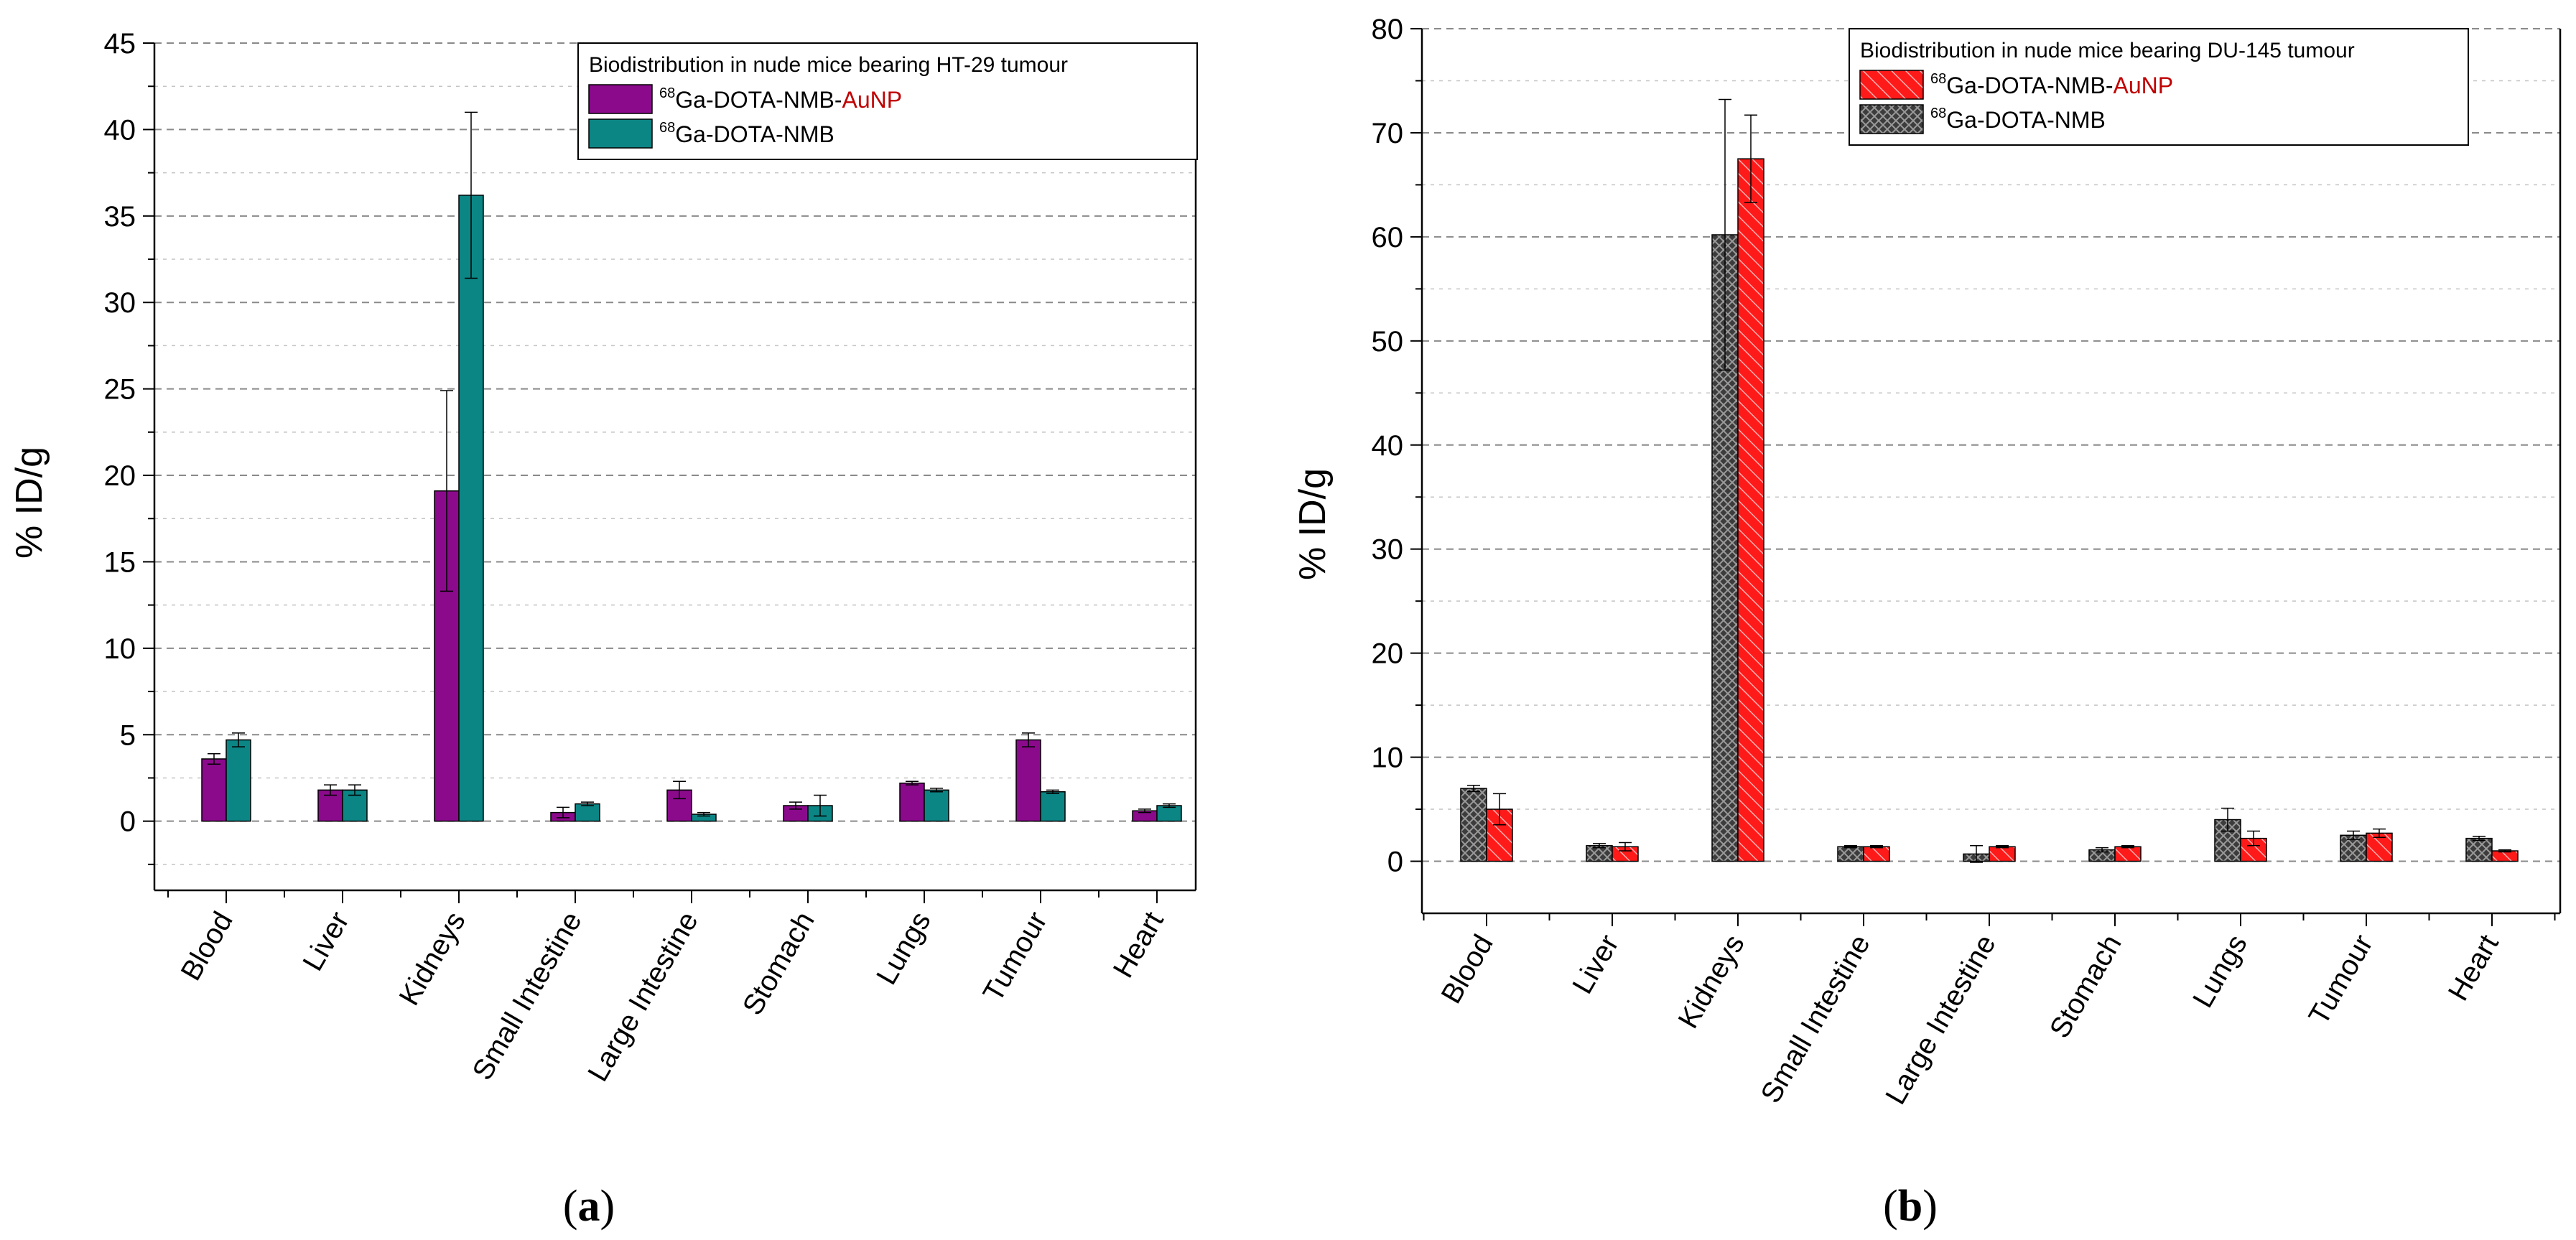 The height and width of the screenshot is (1240, 2576). Describe the element at coordinates (1816, 1019) in the screenshot. I see `chart-b-xtick-label-small-intestine: Small Intestine` at that location.